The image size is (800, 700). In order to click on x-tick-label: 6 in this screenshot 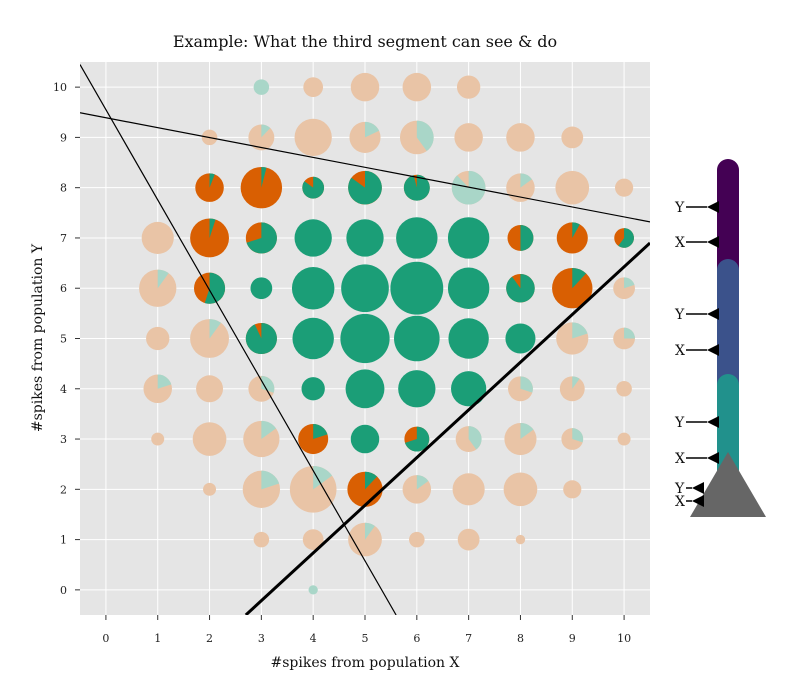, I will do `click(416, 638)`.